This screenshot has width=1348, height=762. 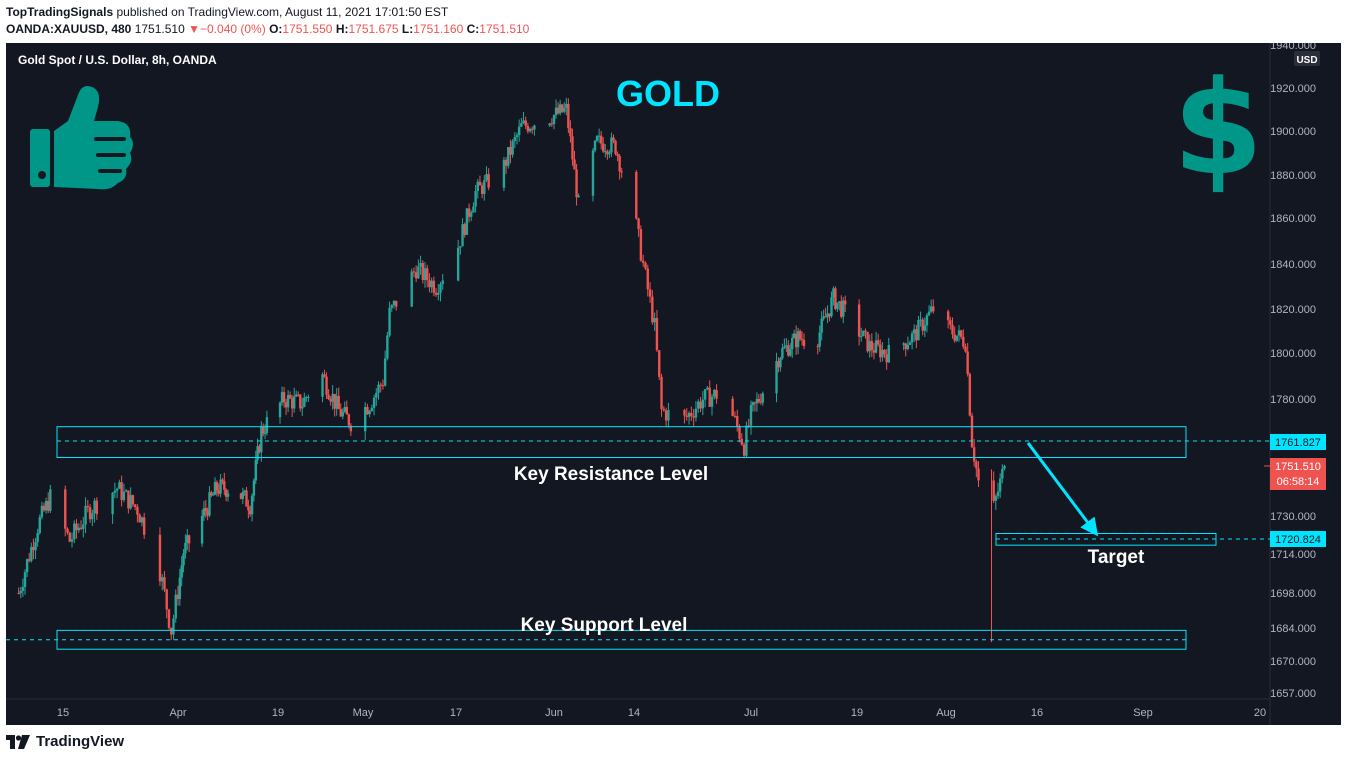 What do you see at coordinates (80, 741) in the screenshot?
I see `footer-brand: TradingView` at bounding box center [80, 741].